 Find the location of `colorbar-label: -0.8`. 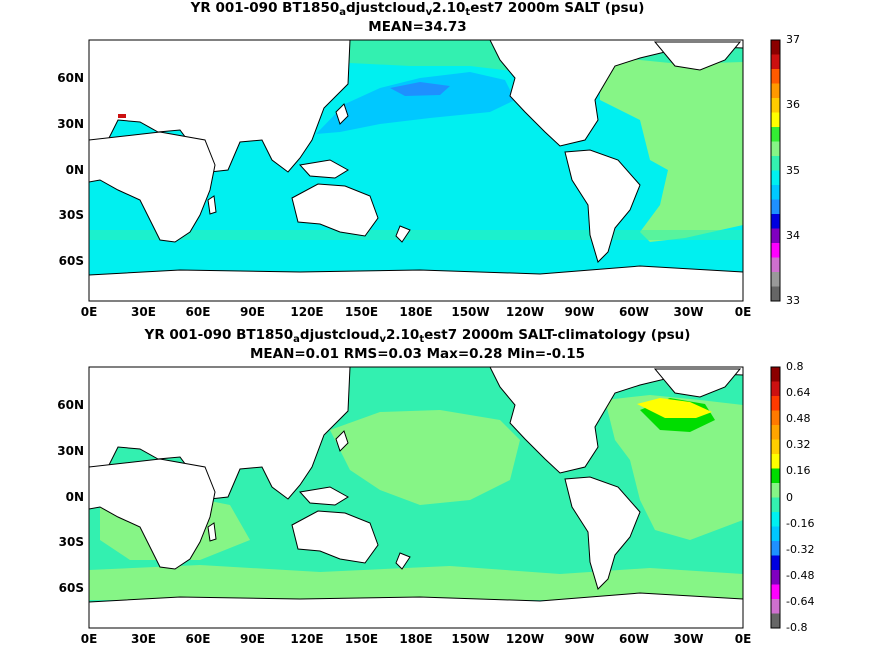

colorbar-label: -0.8 is located at coordinates (797, 627).